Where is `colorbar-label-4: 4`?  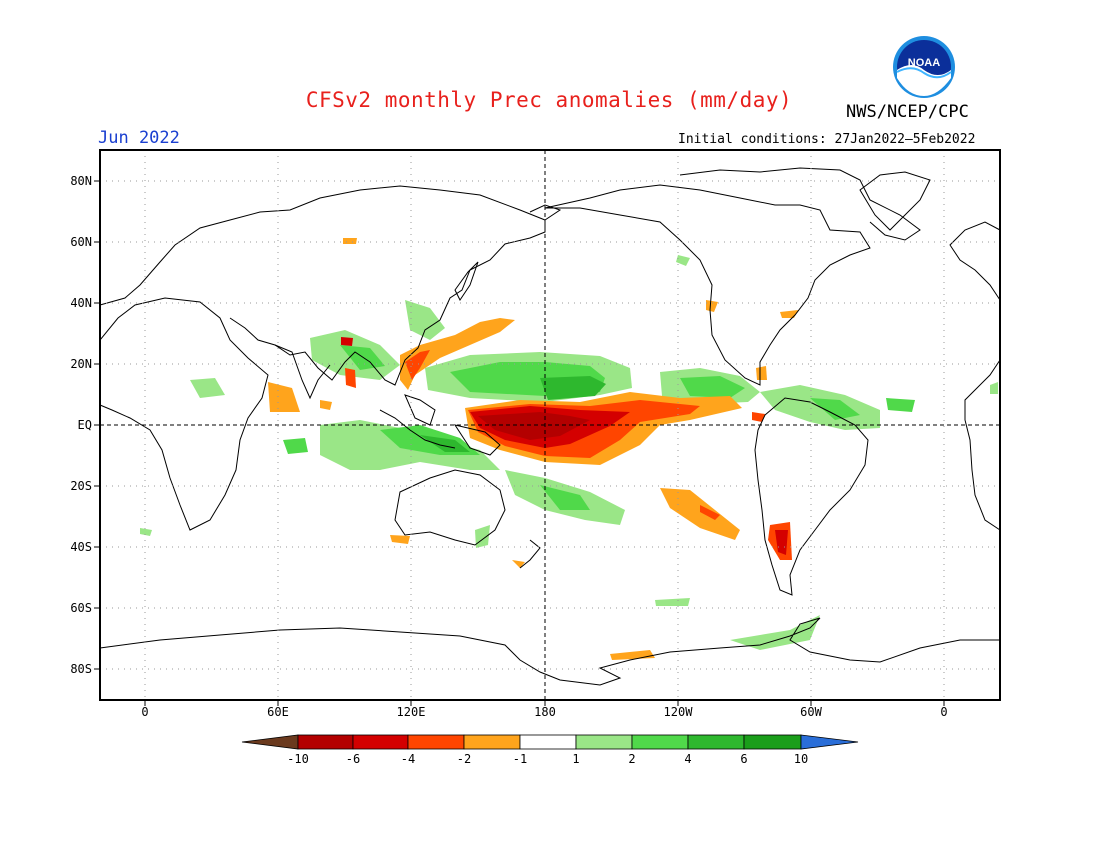
colorbar-label-4: 4 is located at coordinates (688, 759).